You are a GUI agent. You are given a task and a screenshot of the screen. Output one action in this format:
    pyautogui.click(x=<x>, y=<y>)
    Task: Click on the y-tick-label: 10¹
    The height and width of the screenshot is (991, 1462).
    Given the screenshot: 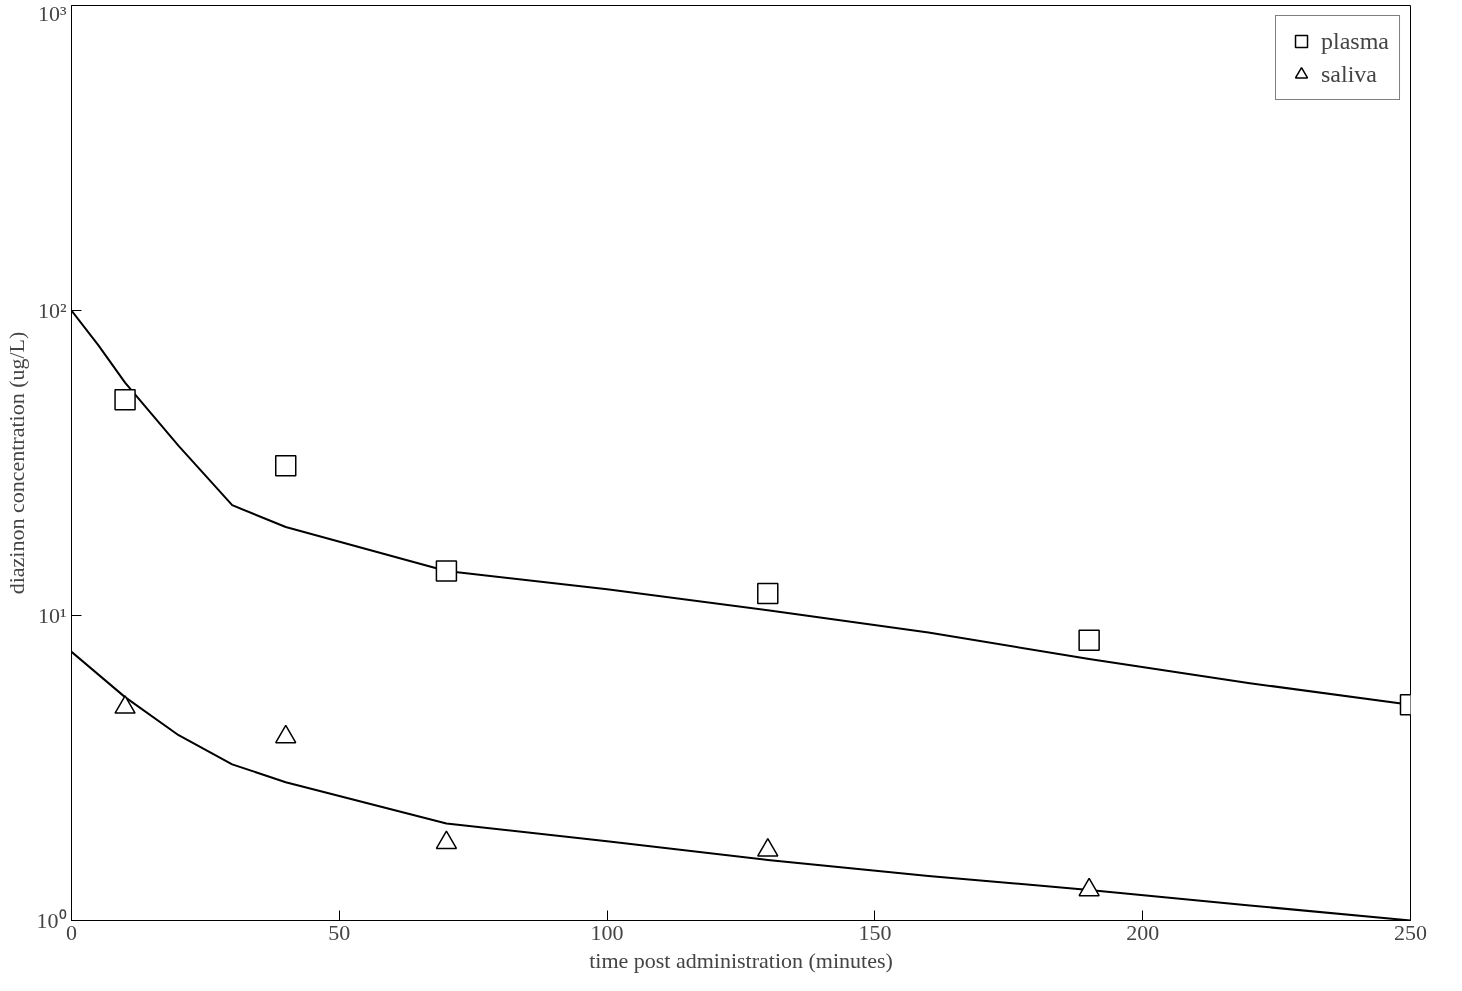 What is the action you would take?
    pyautogui.click(x=52, y=615)
    